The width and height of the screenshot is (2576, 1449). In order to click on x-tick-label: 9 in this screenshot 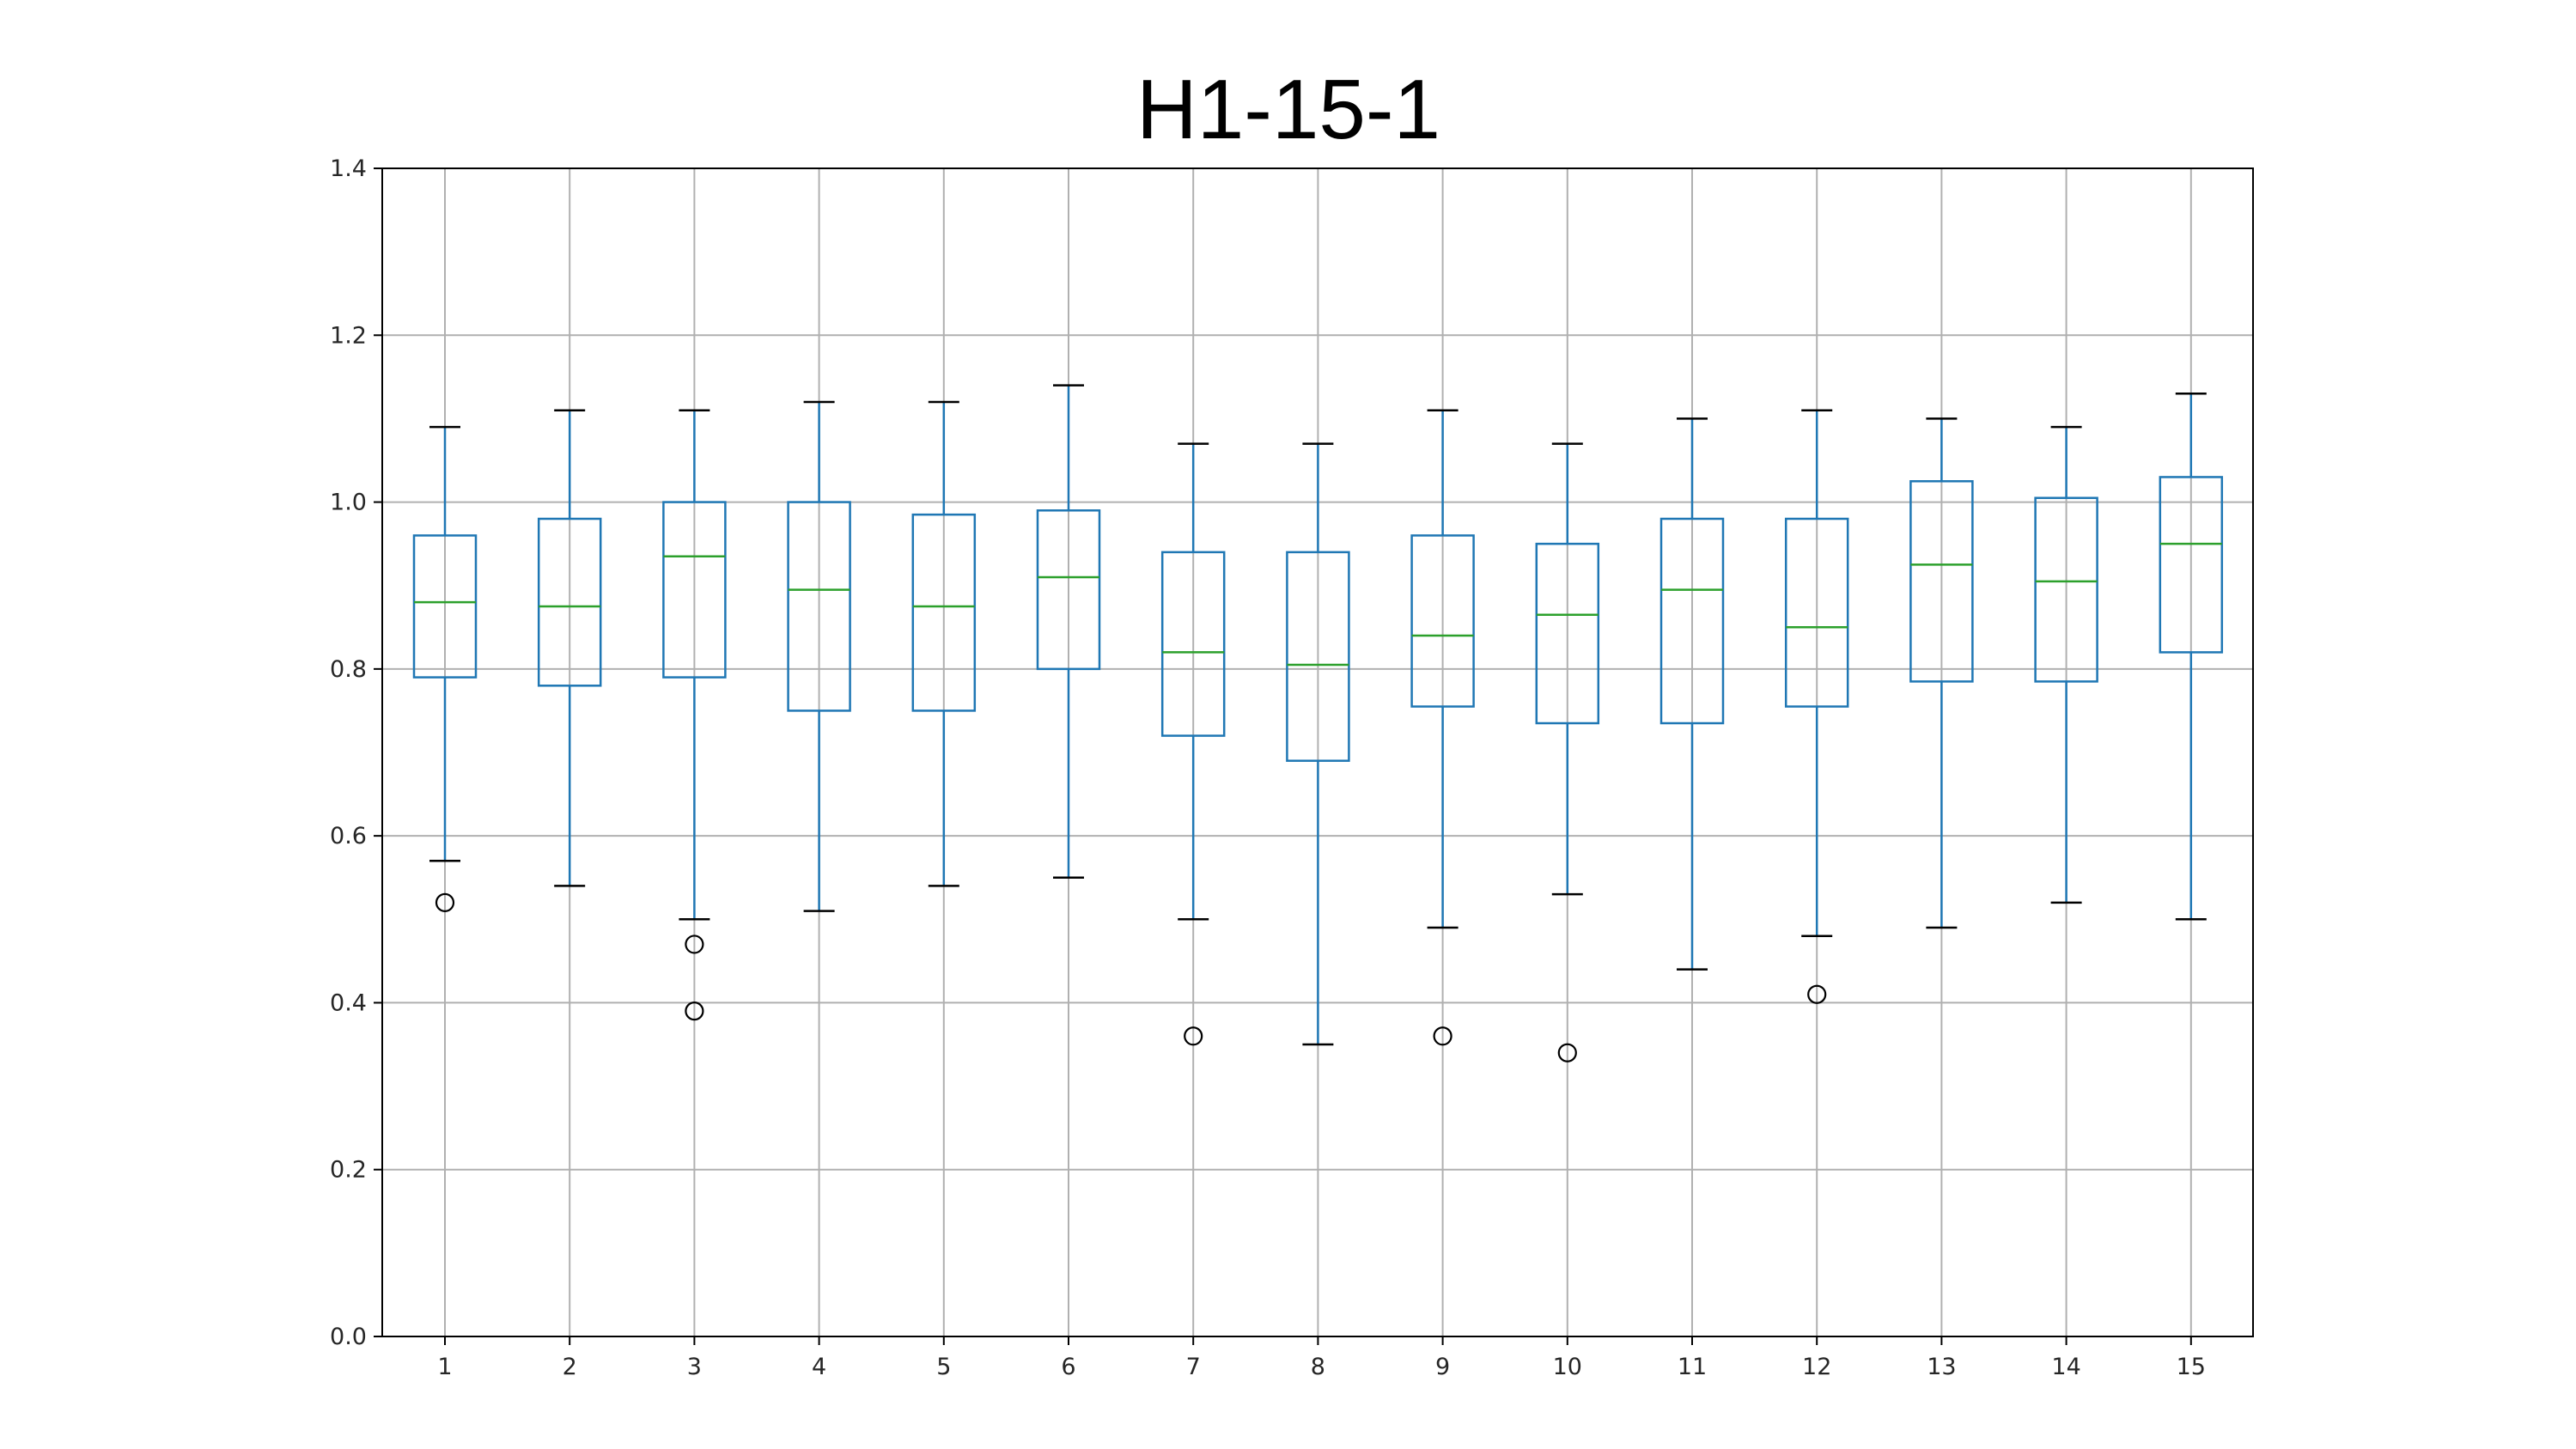, I will do `click(1442, 1367)`.